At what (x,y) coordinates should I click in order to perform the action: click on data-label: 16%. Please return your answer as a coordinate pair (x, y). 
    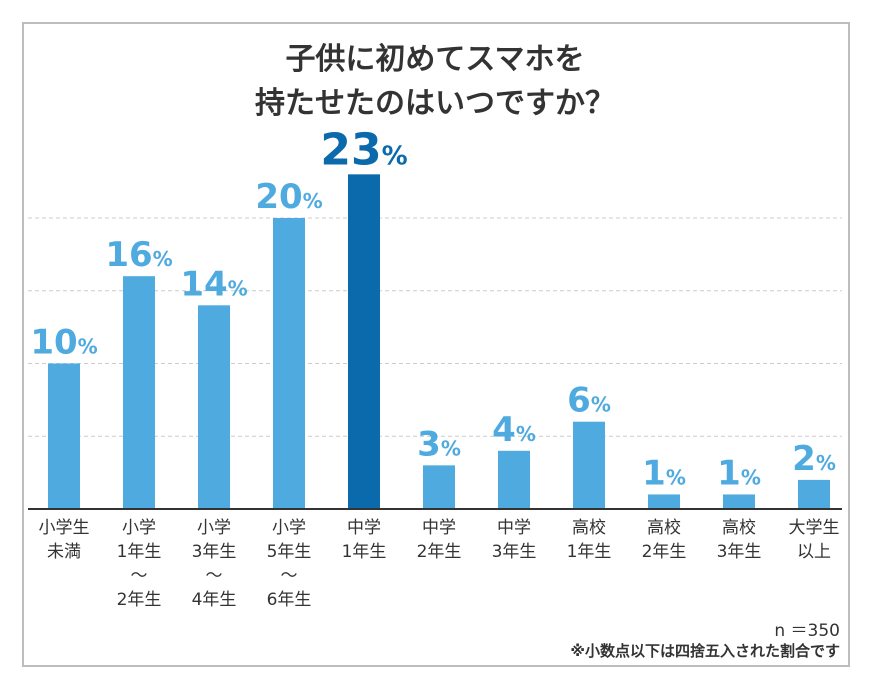
    Looking at the image, I should click on (138, 255).